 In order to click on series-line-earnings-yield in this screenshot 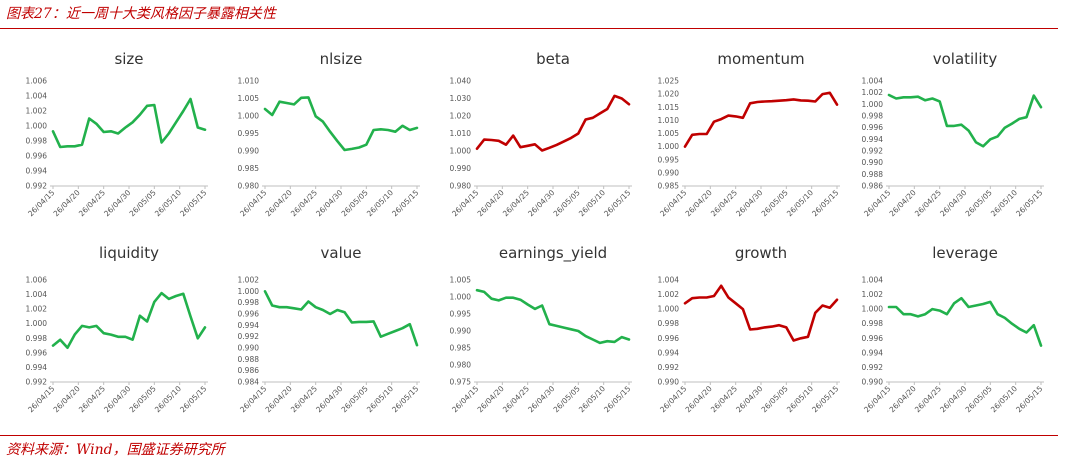, I will do `click(553, 316)`.